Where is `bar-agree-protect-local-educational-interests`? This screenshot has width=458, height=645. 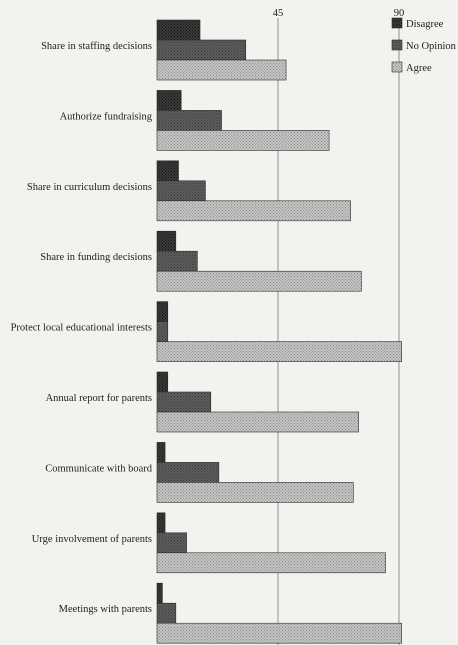 bar-agree-protect-local-educational-interests is located at coordinates (279, 351).